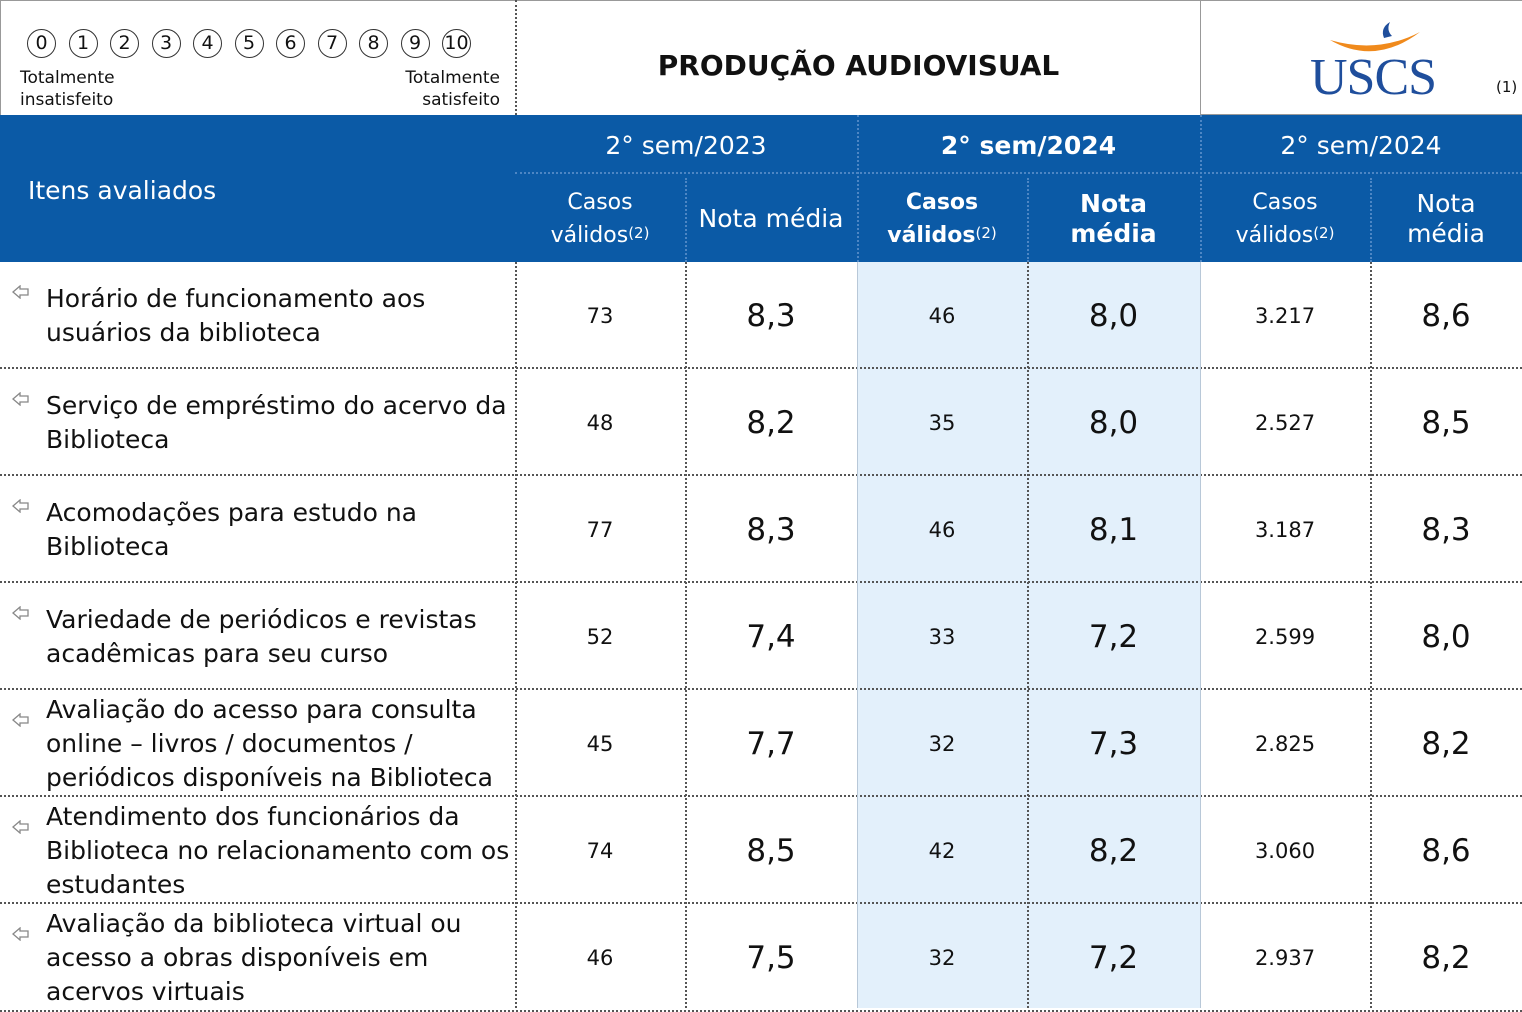 The height and width of the screenshot is (1012, 1522). What do you see at coordinates (600, 743) in the screenshot?
I see `count-cell: 45` at bounding box center [600, 743].